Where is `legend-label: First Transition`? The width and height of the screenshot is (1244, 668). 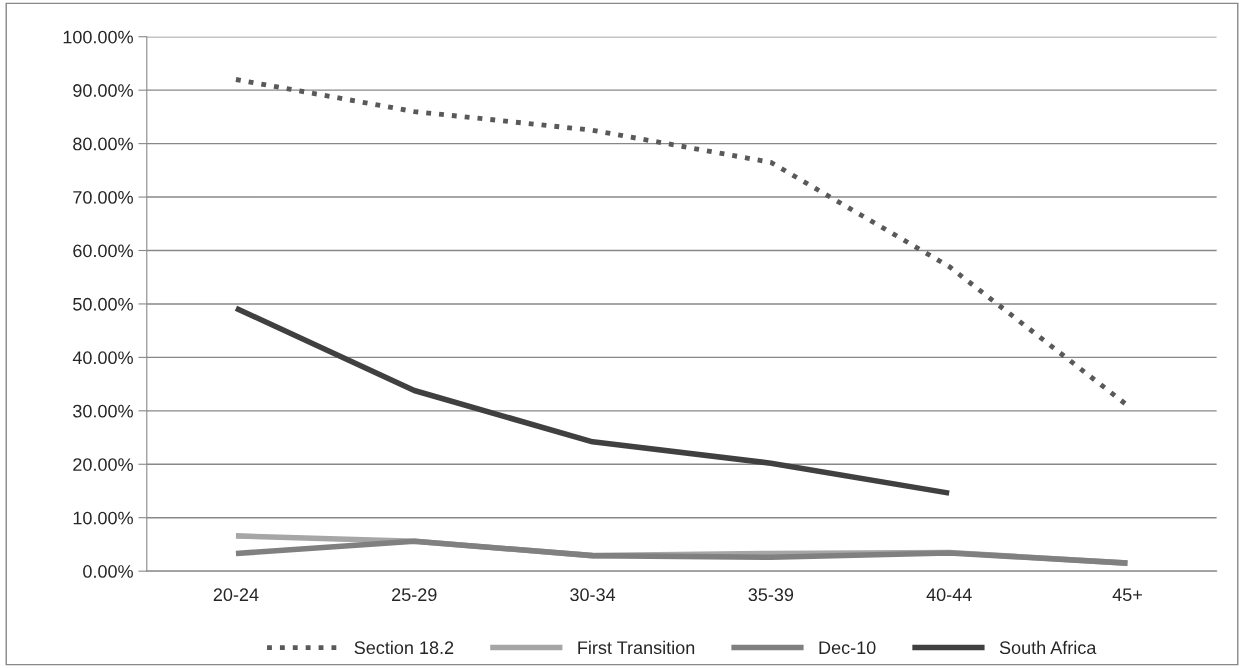
legend-label: First Transition is located at coordinates (636, 647).